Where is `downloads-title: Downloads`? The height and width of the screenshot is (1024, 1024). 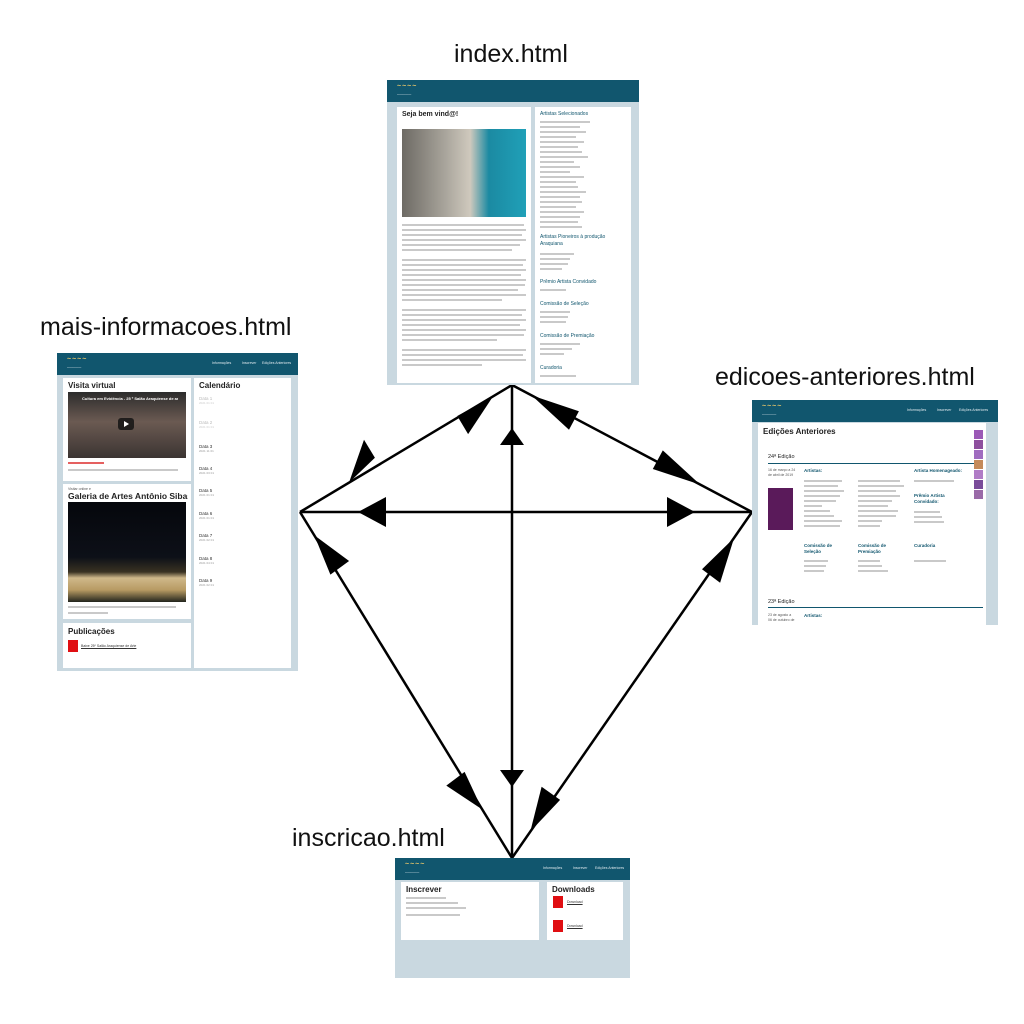 downloads-title: Downloads is located at coordinates (573, 889).